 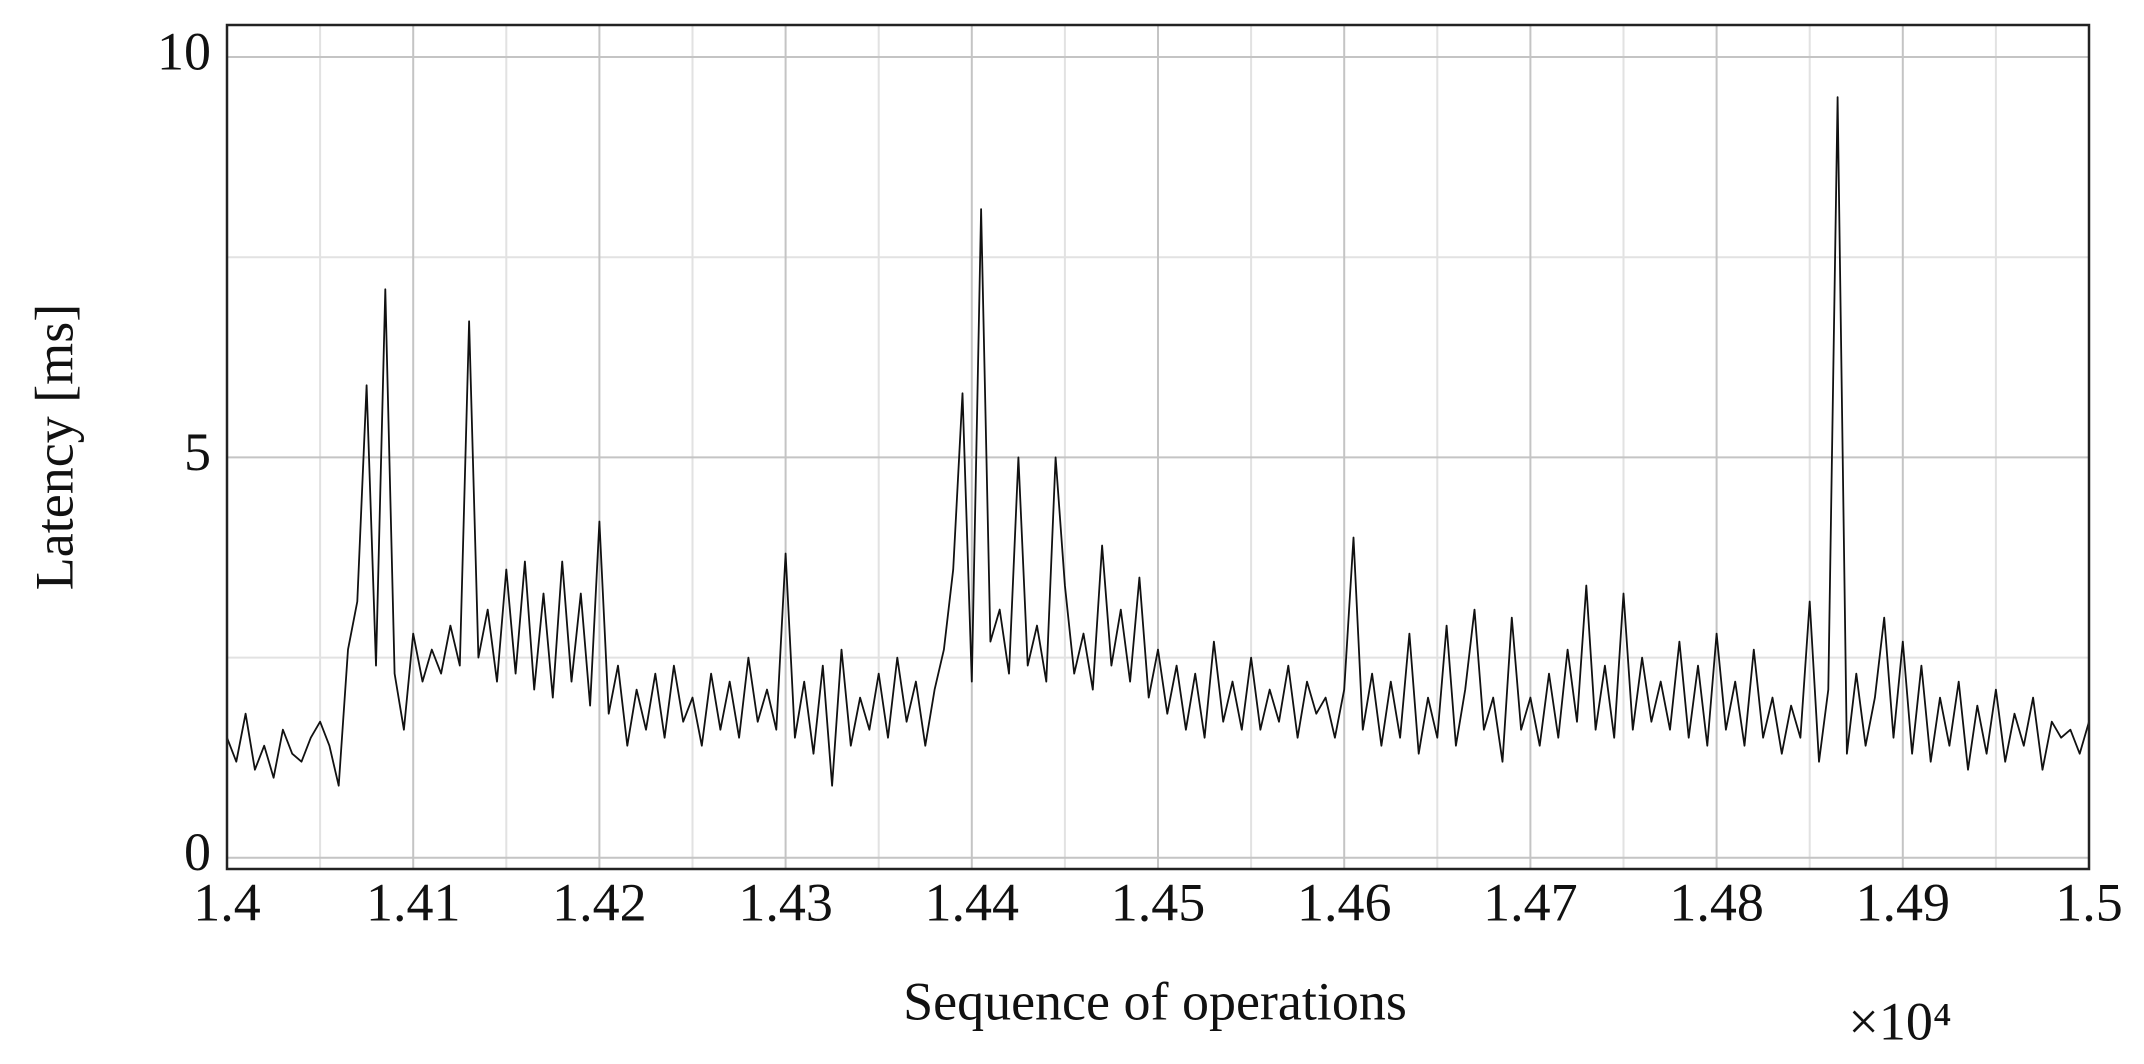 What do you see at coordinates (1903, 902) in the screenshot?
I see `x-tick-label: 1.49` at bounding box center [1903, 902].